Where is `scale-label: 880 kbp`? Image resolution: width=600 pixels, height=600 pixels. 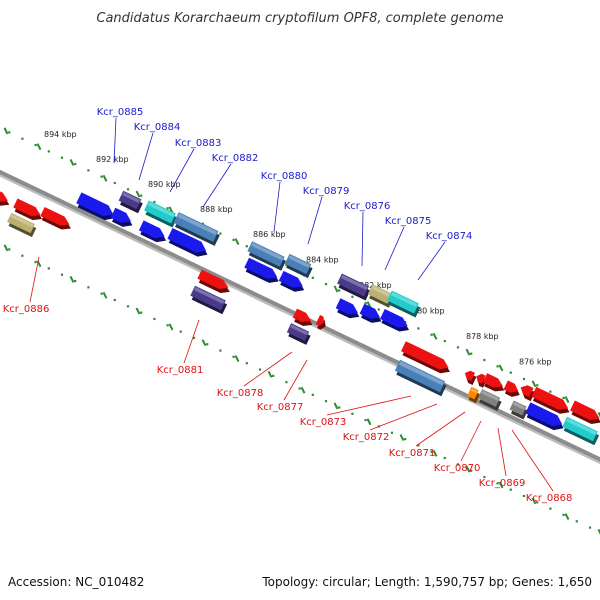 scale-label: 880 kbp is located at coordinates (428, 310).